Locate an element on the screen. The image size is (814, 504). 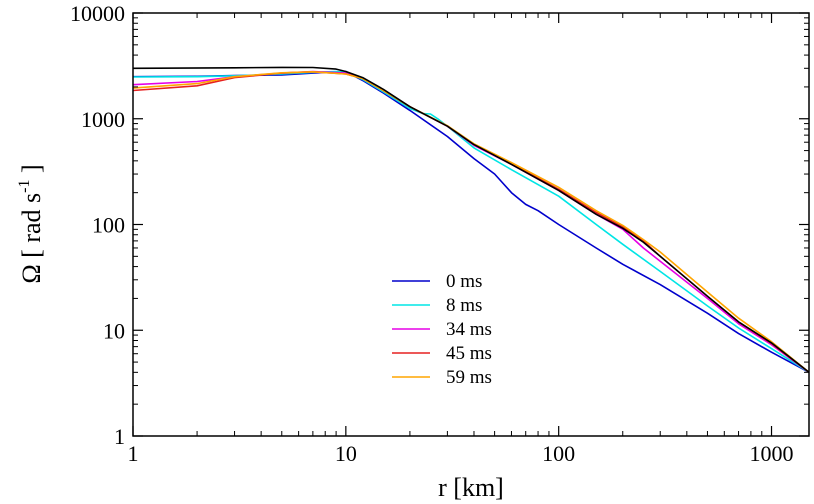
legend-label: 45 ms is located at coordinates (469, 353).